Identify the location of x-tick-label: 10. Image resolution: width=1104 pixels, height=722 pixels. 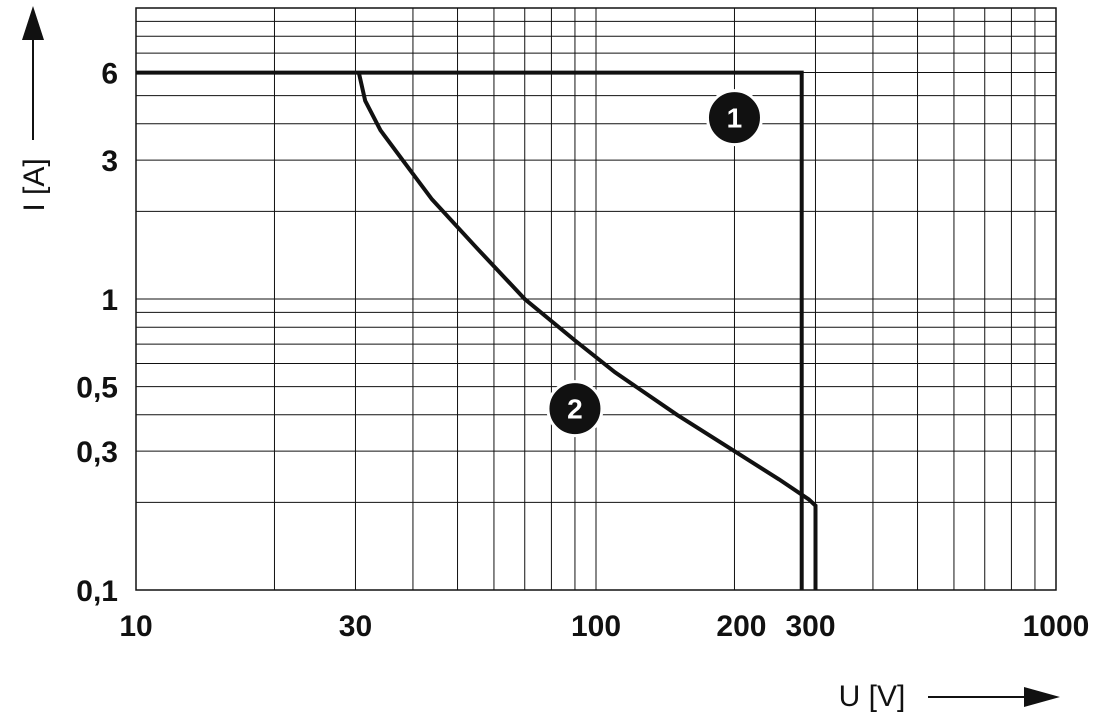
(135, 626).